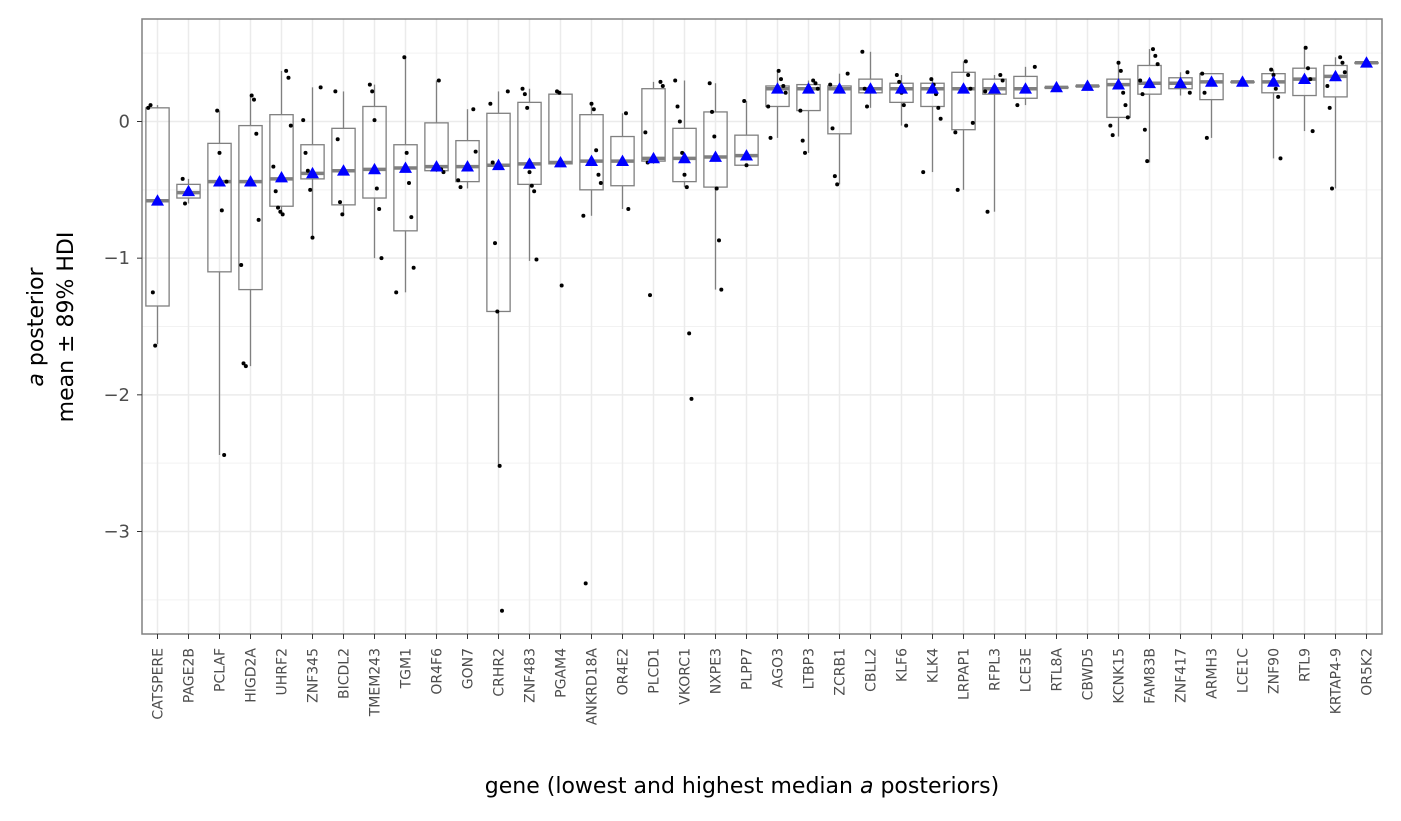 The image size is (1401, 821). I want to click on svg-text: a posterior, so click(36, 326).